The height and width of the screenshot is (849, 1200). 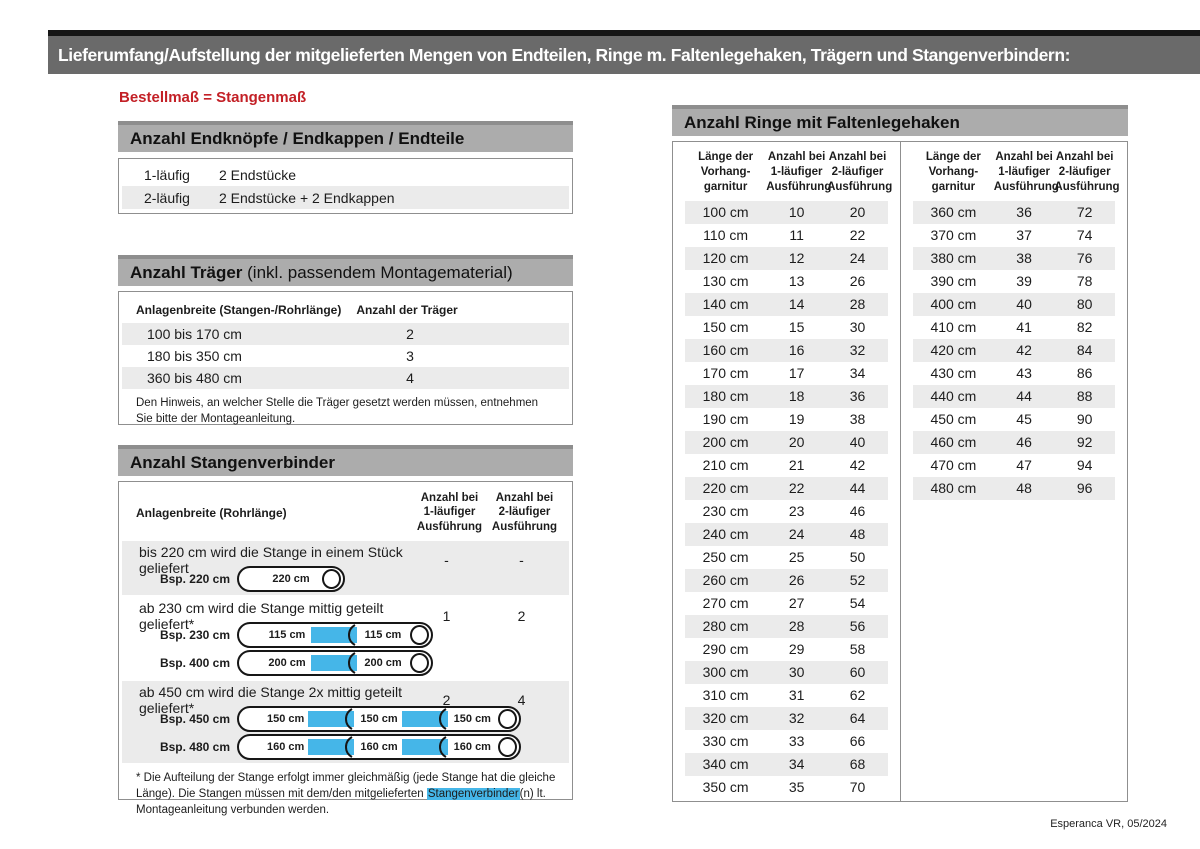 What do you see at coordinates (524, 512) in the screenshot?
I see `column-header-2-laeufig: Anzahl bei 2-läufiger Ausführung` at bounding box center [524, 512].